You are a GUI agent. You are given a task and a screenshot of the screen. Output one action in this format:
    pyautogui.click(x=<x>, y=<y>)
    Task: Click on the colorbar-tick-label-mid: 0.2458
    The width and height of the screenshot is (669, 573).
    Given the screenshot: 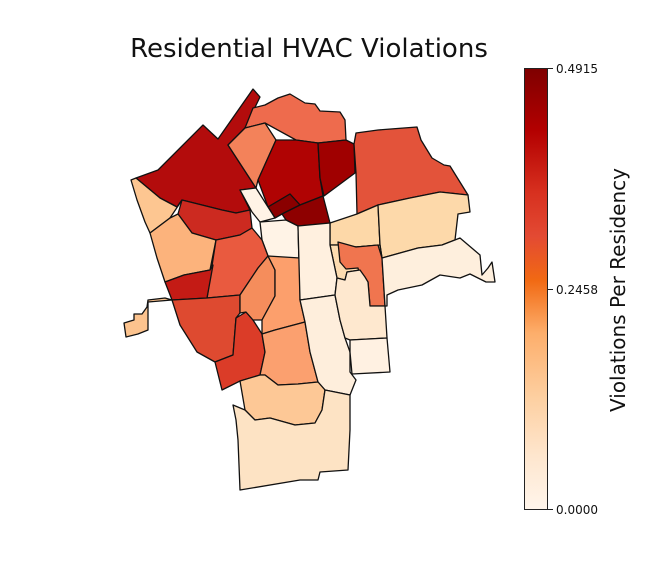 What is the action you would take?
    pyautogui.click(x=577, y=290)
    